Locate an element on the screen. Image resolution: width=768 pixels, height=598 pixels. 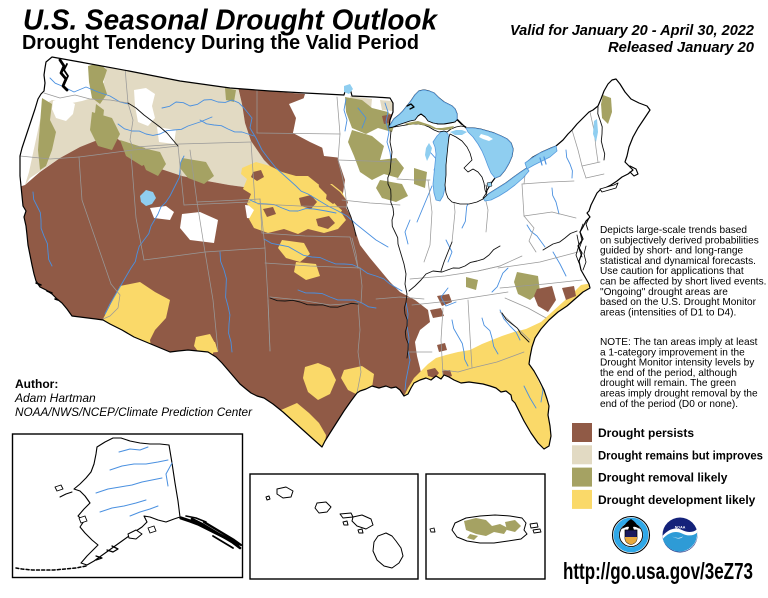
svg-text: Released January 20 is located at coordinates (681, 48).